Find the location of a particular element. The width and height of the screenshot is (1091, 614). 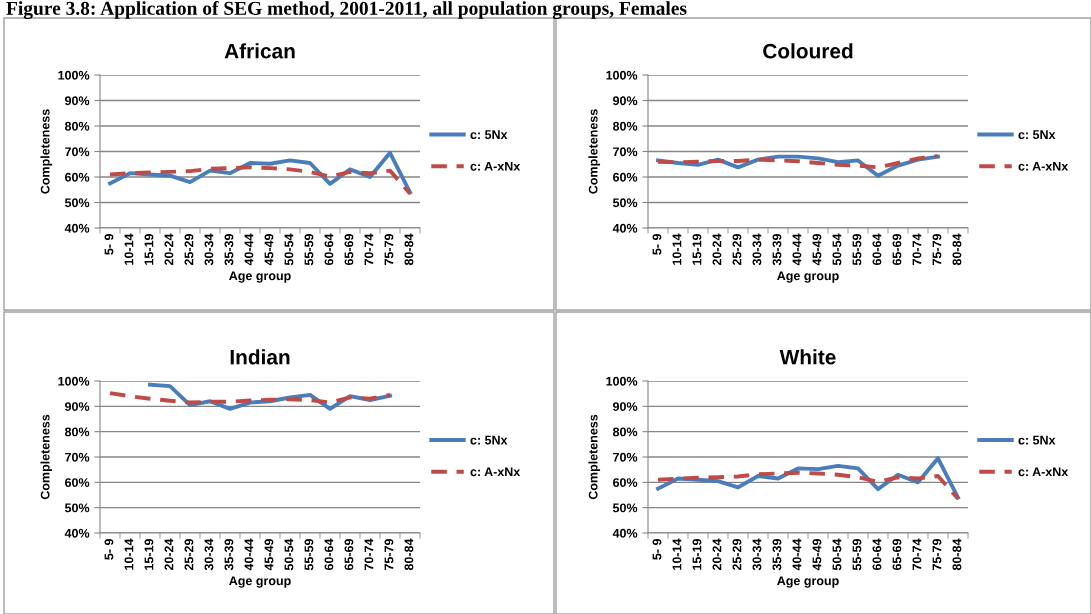

caption: Figure 3.8: Application of SEG method, 2001-2011, all population groups, Females is located at coordinates (346, 10).